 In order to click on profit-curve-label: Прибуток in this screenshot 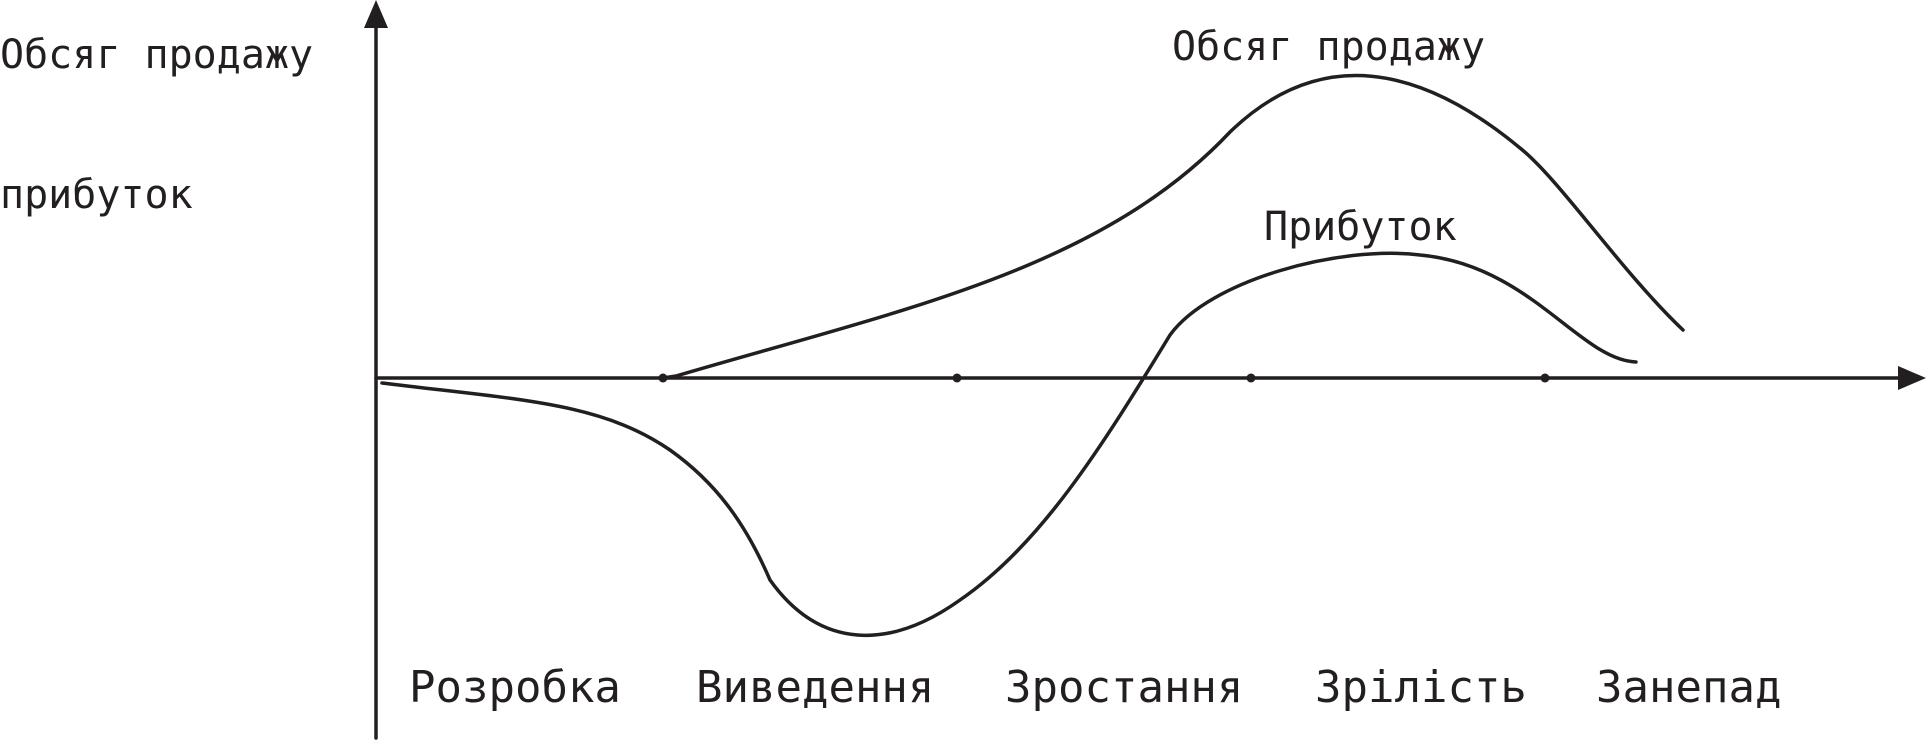, I will do `click(1360, 227)`.